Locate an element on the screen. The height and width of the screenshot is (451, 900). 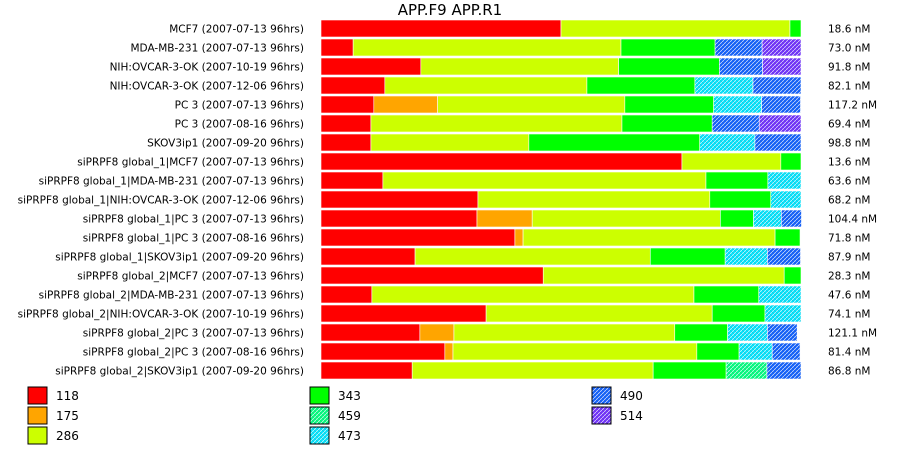
value-label: 68.2 nM is located at coordinates (849, 201).